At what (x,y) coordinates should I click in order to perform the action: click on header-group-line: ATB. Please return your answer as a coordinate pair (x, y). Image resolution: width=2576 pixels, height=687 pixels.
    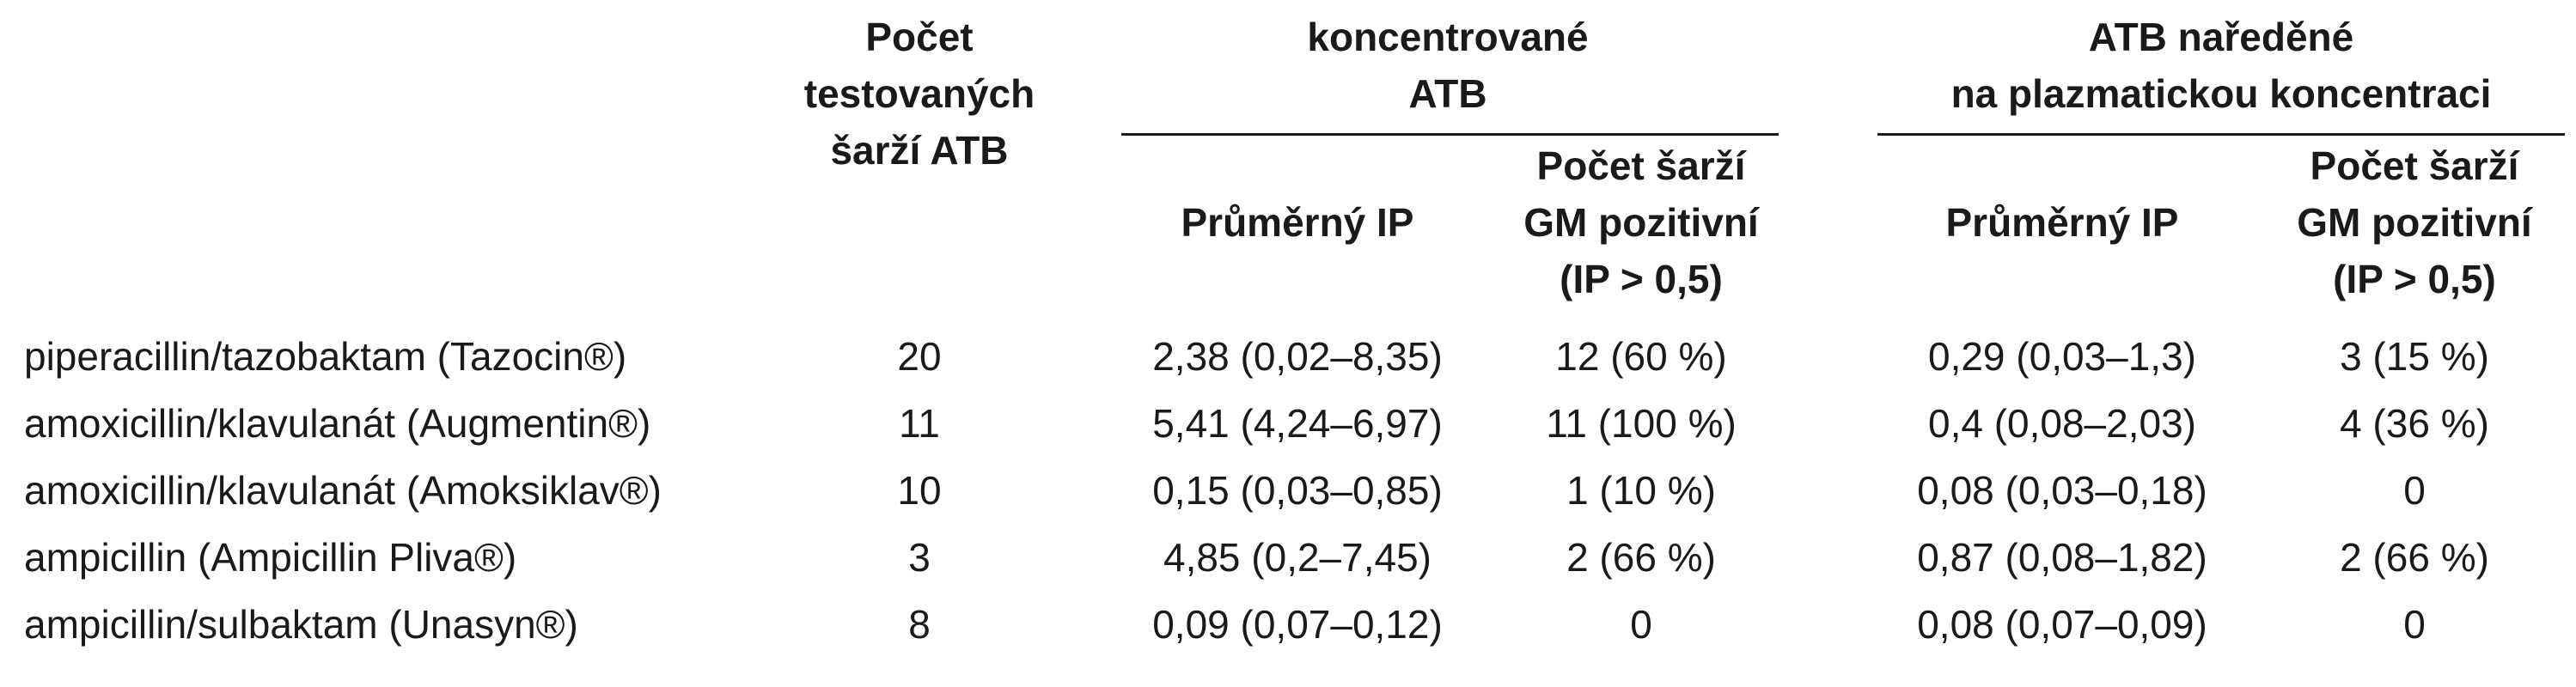
    Looking at the image, I should click on (1447, 93).